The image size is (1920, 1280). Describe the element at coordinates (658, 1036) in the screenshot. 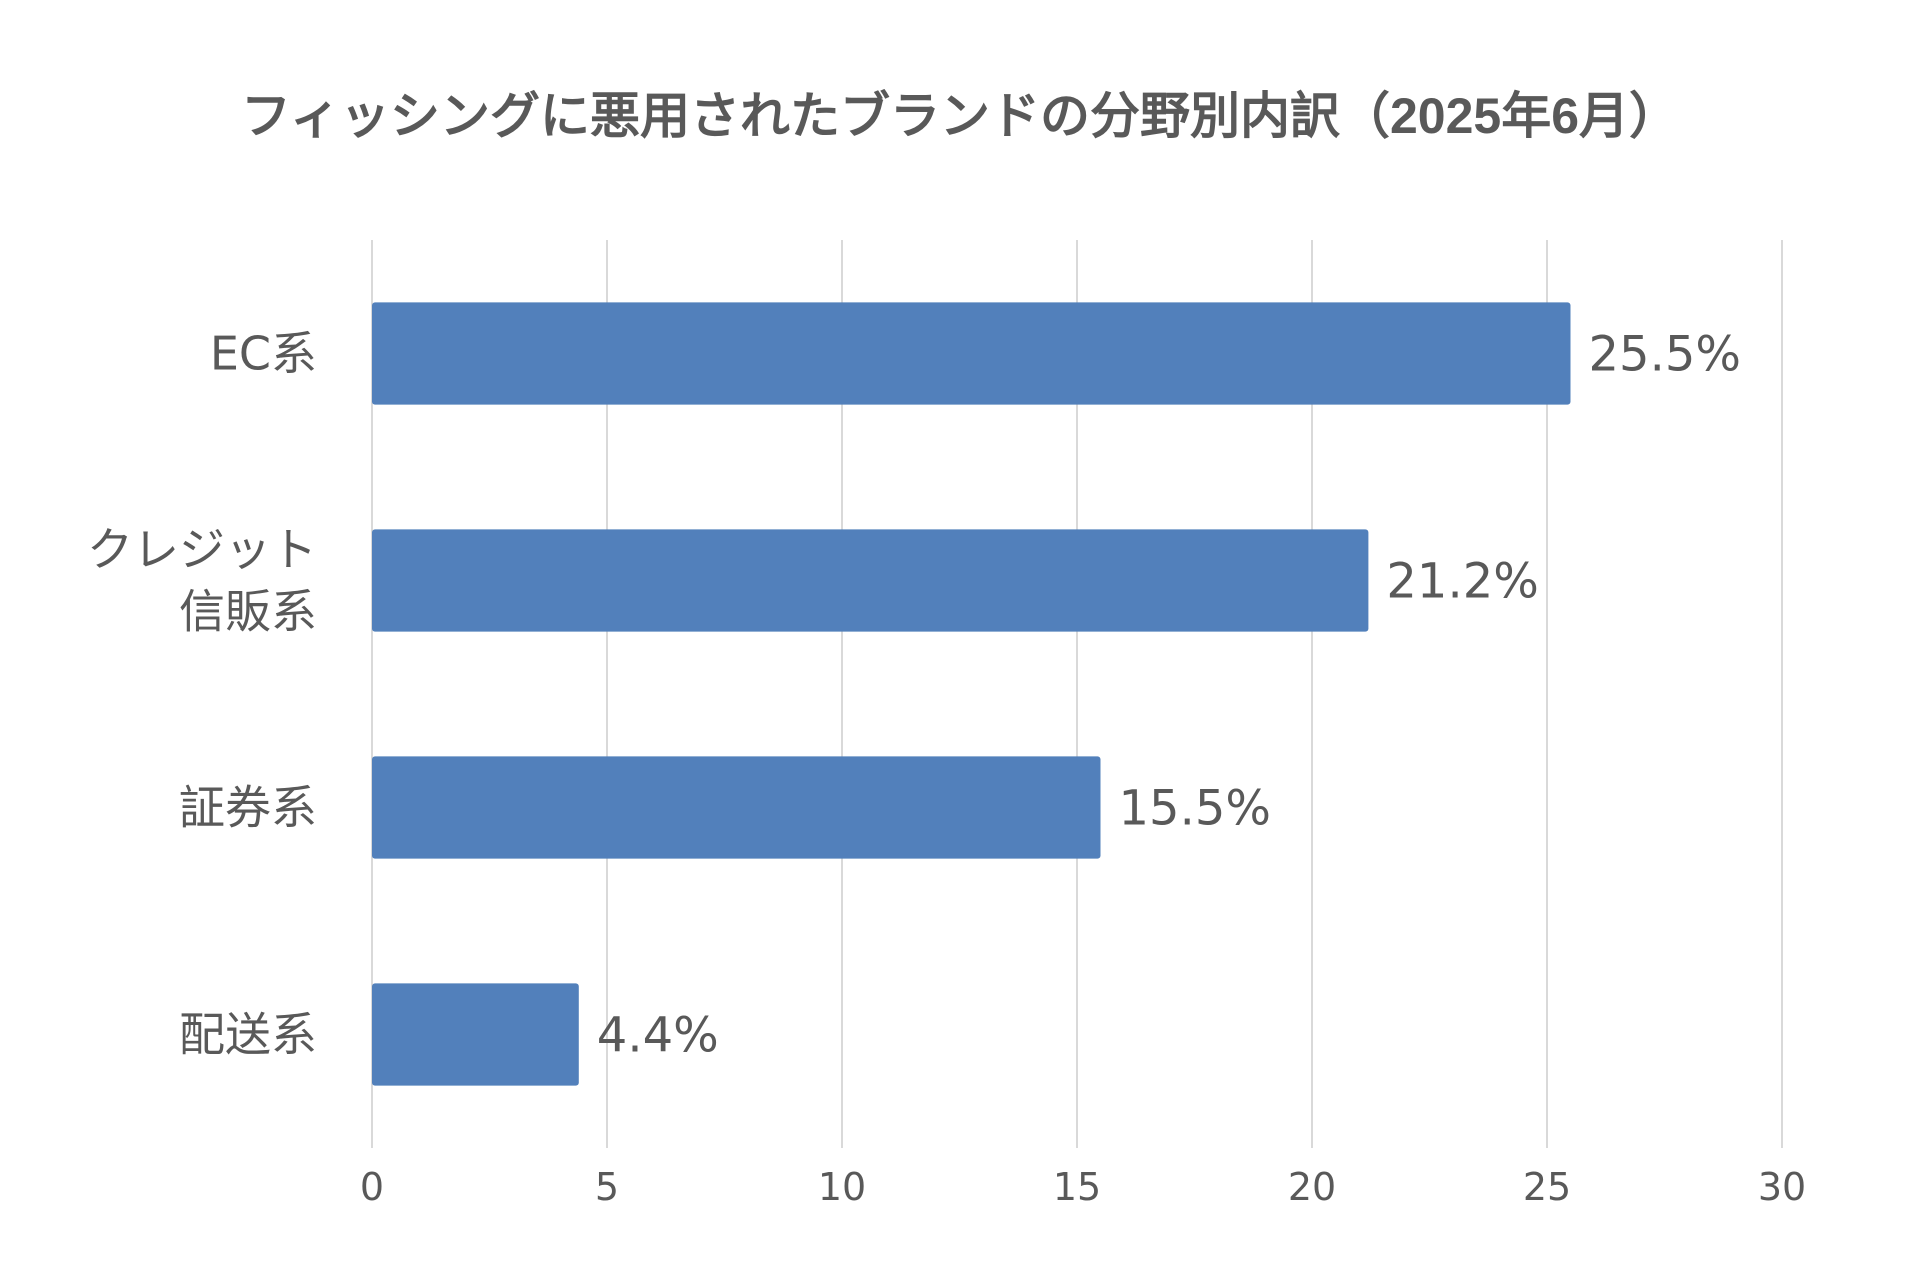

I see `data-label-3: 4.4%` at that location.